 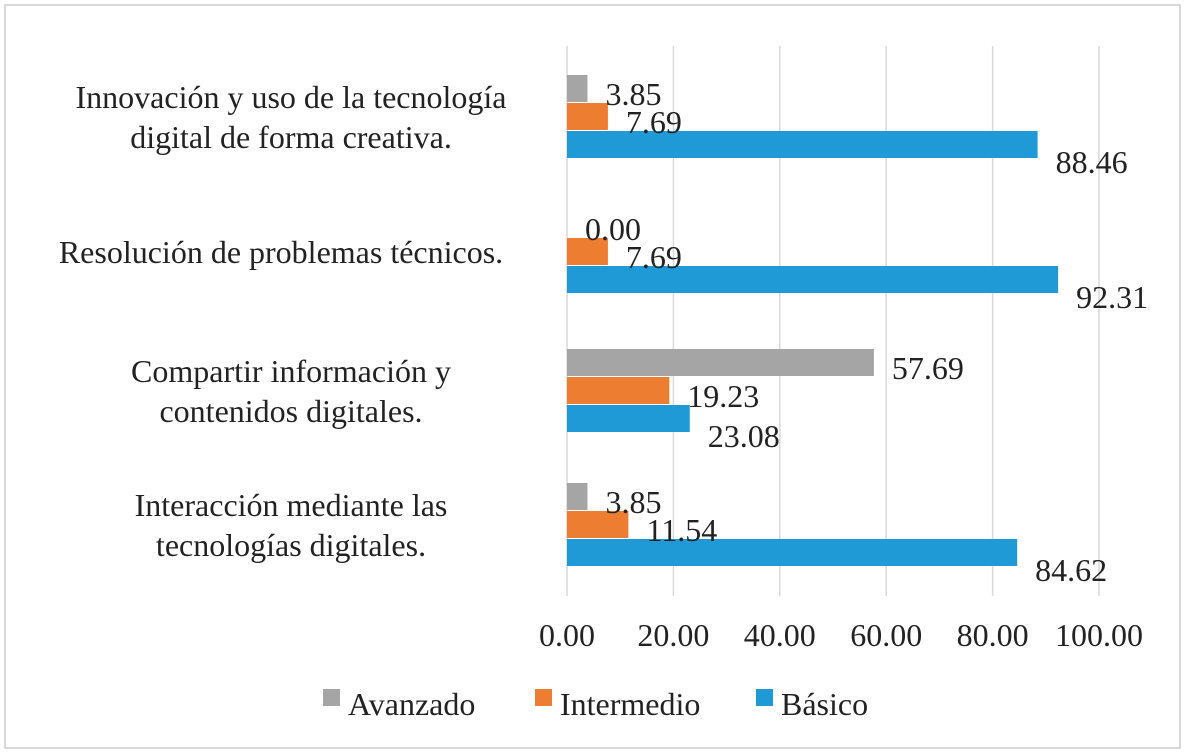 I want to click on legend-label: Básico, so click(x=824, y=704).